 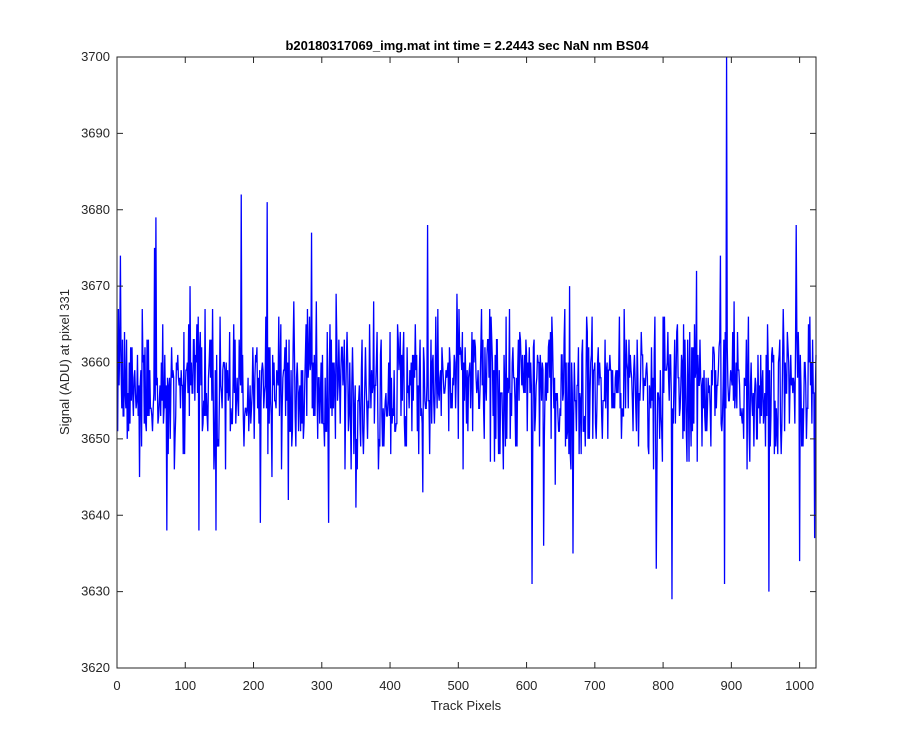 What do you see at coordinates (95, 362) in the screenshot?
I see `y-tick-label: 3660` at bounding box center [95, 362].